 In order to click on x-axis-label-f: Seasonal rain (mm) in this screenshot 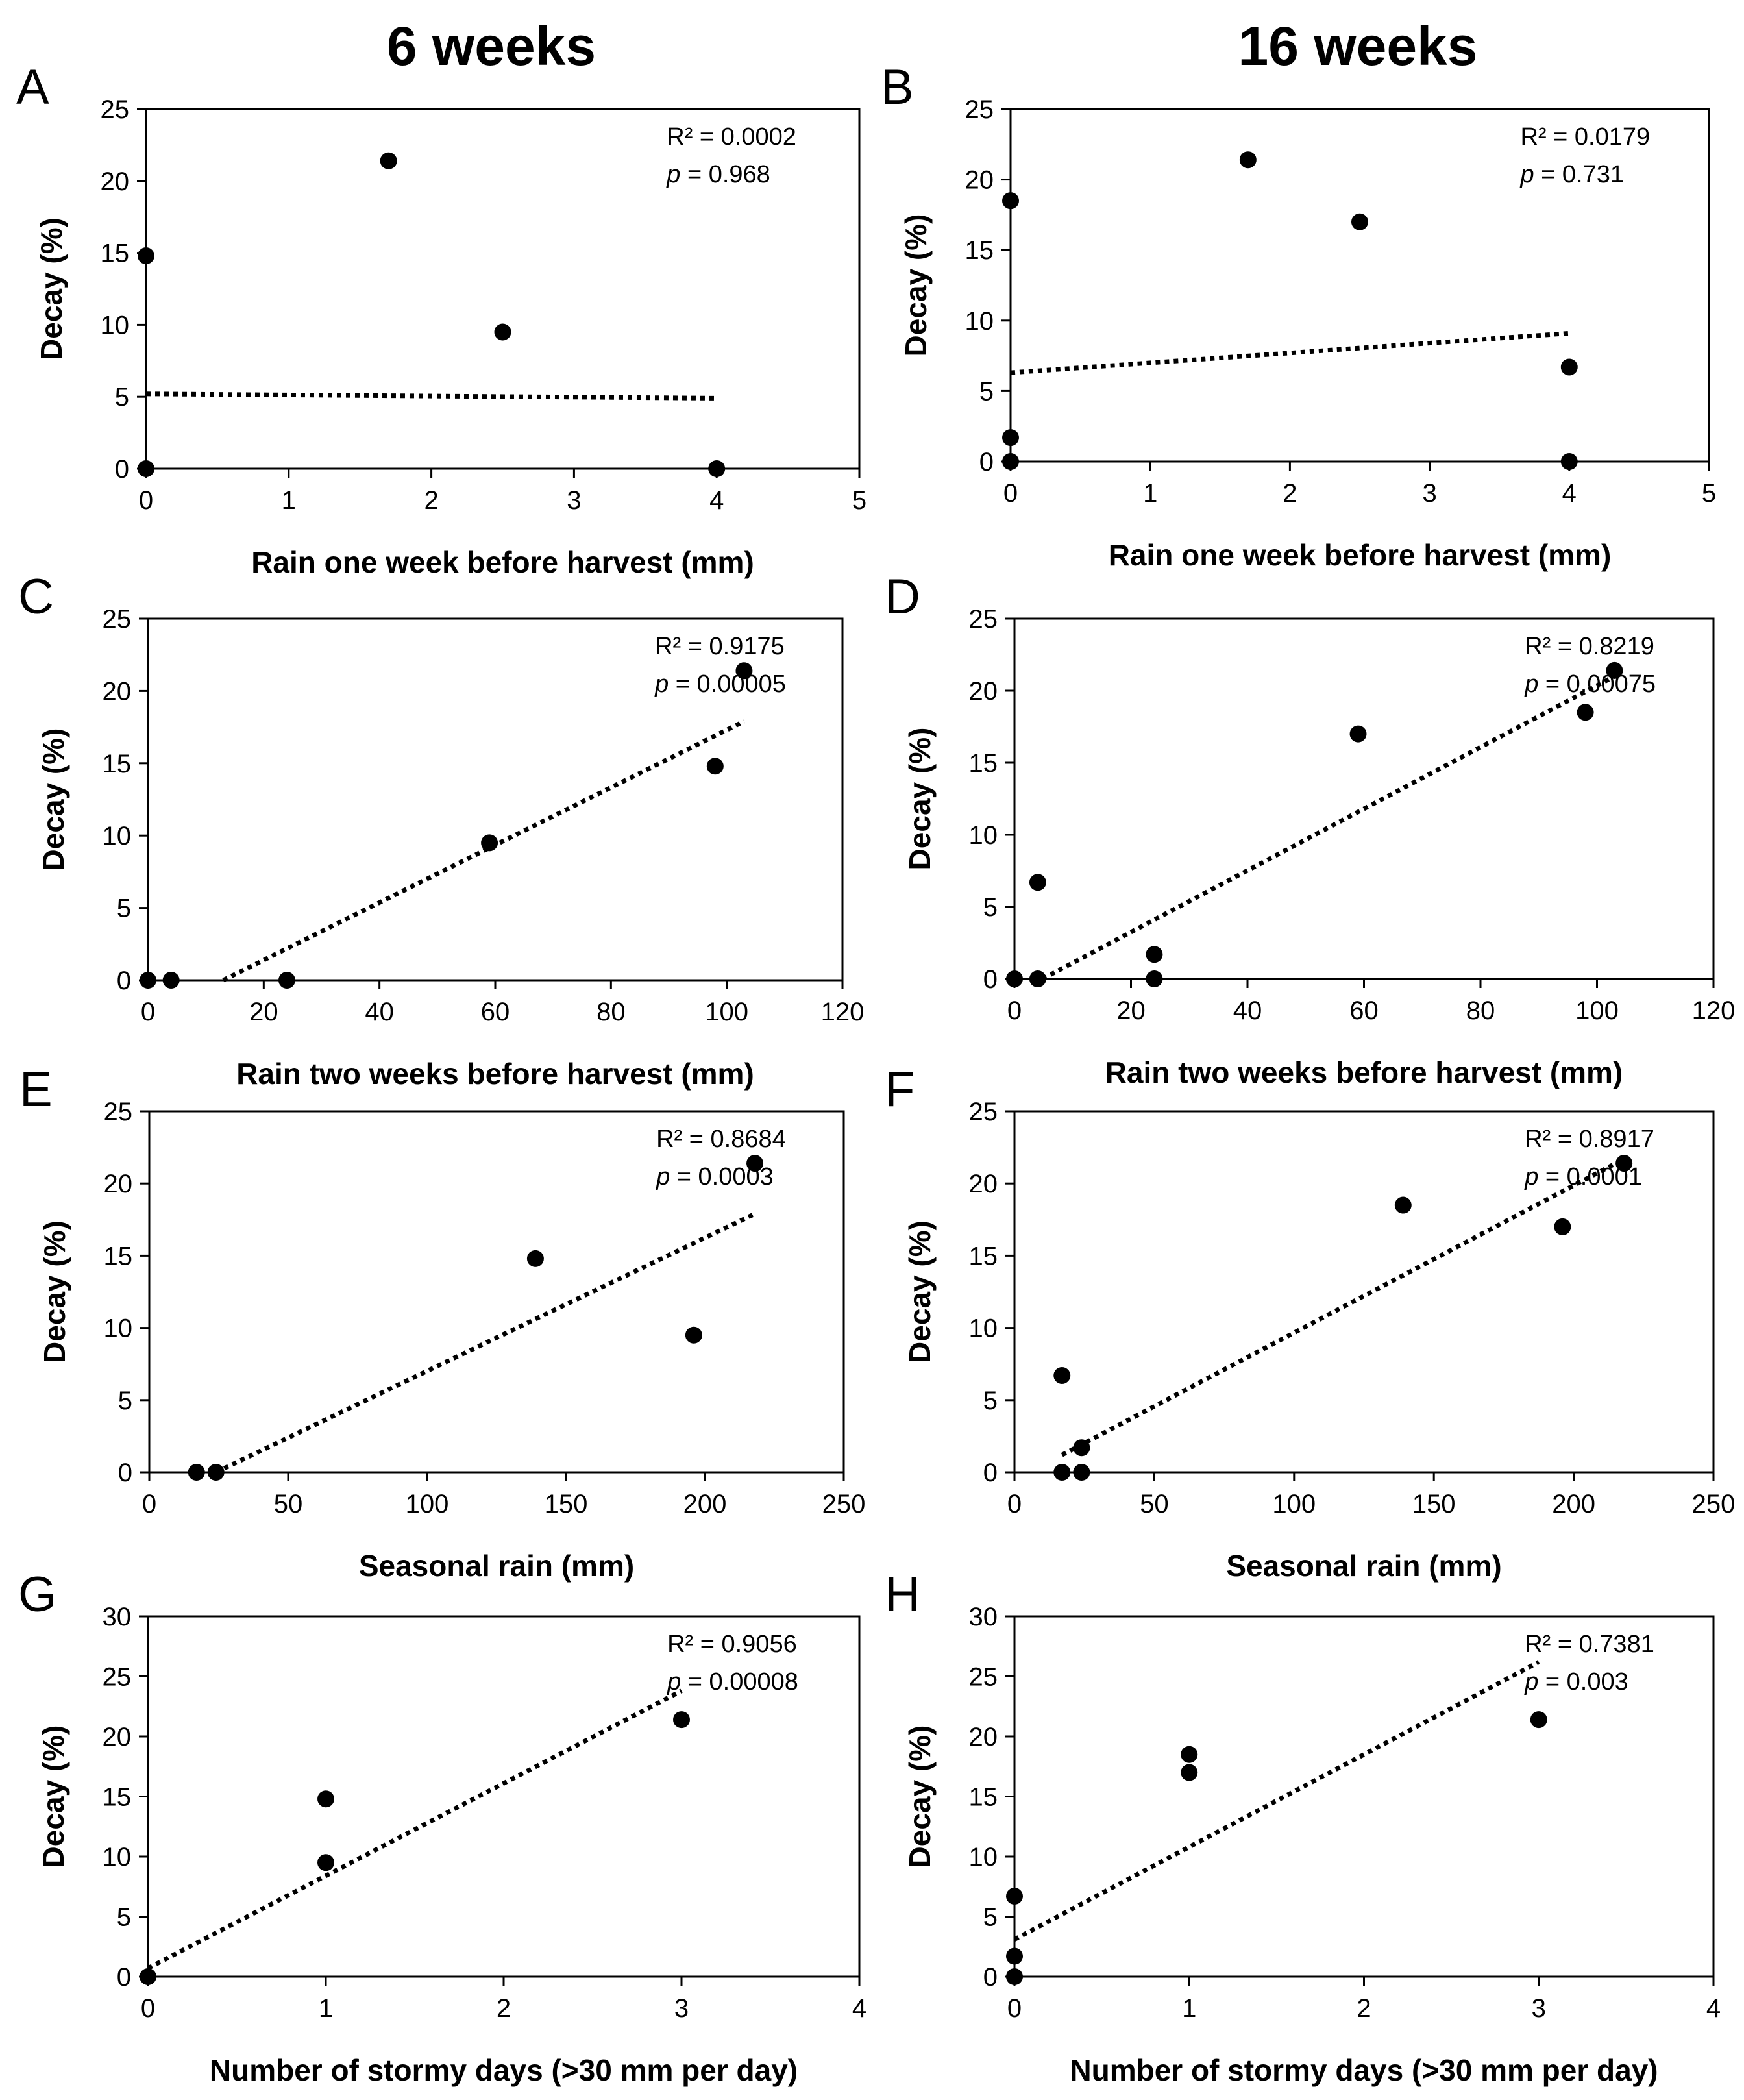, I will do `click(1363, 1566)`.